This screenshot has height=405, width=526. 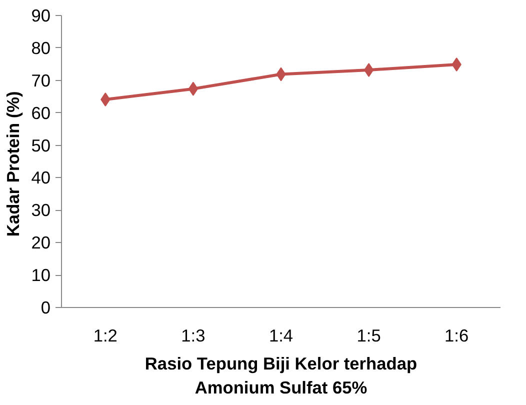 What do you see at coordinates (456, 336) in the screenshot?
I see `x-tick-label: 1:6` at bounding box center [456, 336].